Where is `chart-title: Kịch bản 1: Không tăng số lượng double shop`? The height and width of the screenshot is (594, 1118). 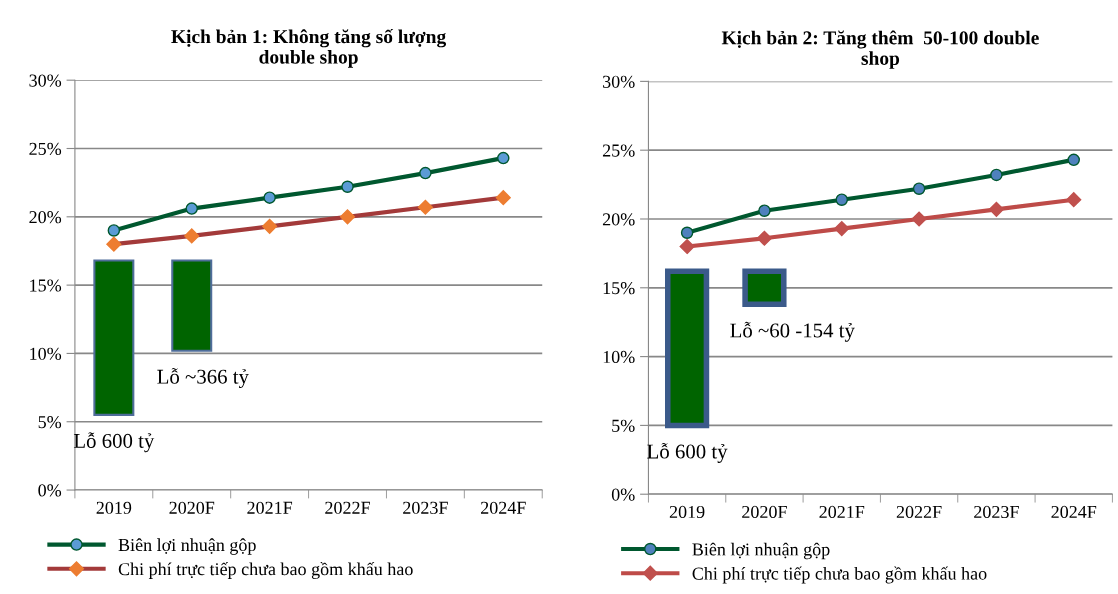 chart-title: Kịch bản 1: Không tăng số lượng double shop is located at coordinates (309, 48).